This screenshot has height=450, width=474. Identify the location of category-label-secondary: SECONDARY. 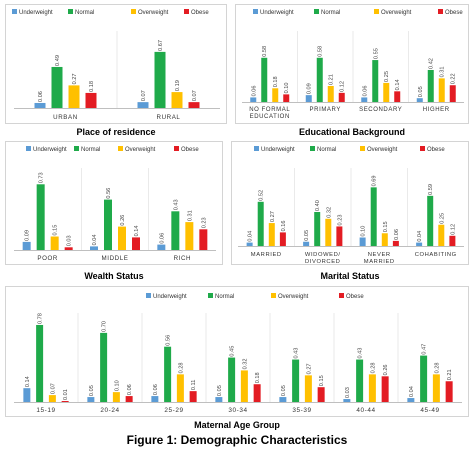
(380, 110).